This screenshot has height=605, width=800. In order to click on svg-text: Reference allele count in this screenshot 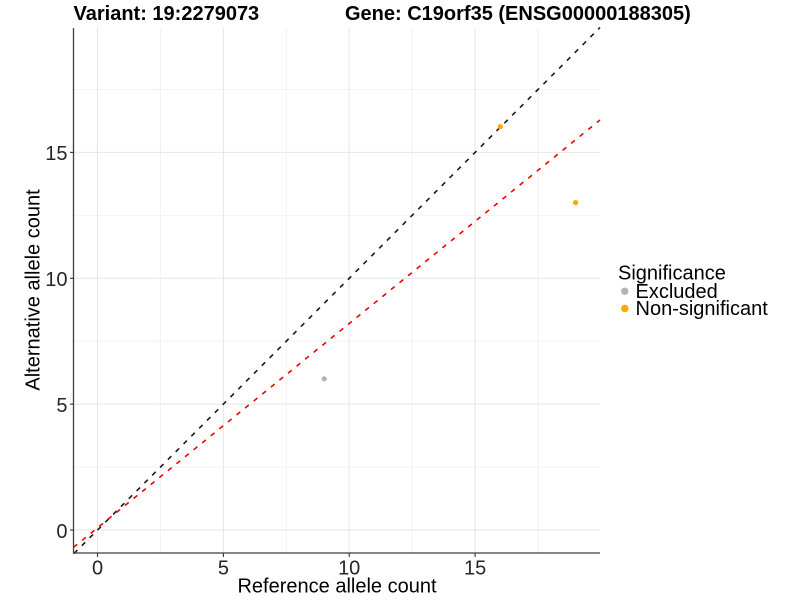, I will do `click(336, 587)`.